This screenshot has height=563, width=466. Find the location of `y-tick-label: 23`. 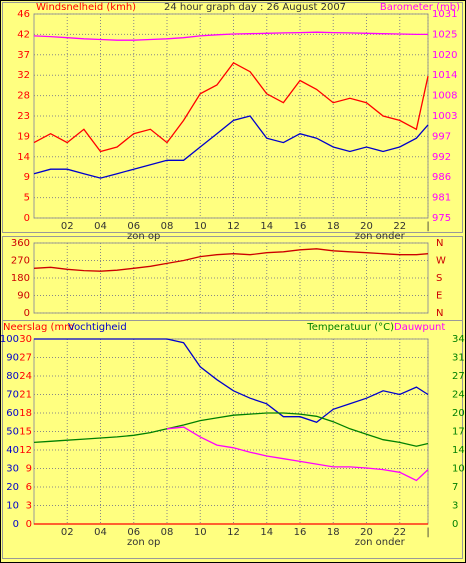

y-tick-label: 23 is located at coordinates (23, 116).